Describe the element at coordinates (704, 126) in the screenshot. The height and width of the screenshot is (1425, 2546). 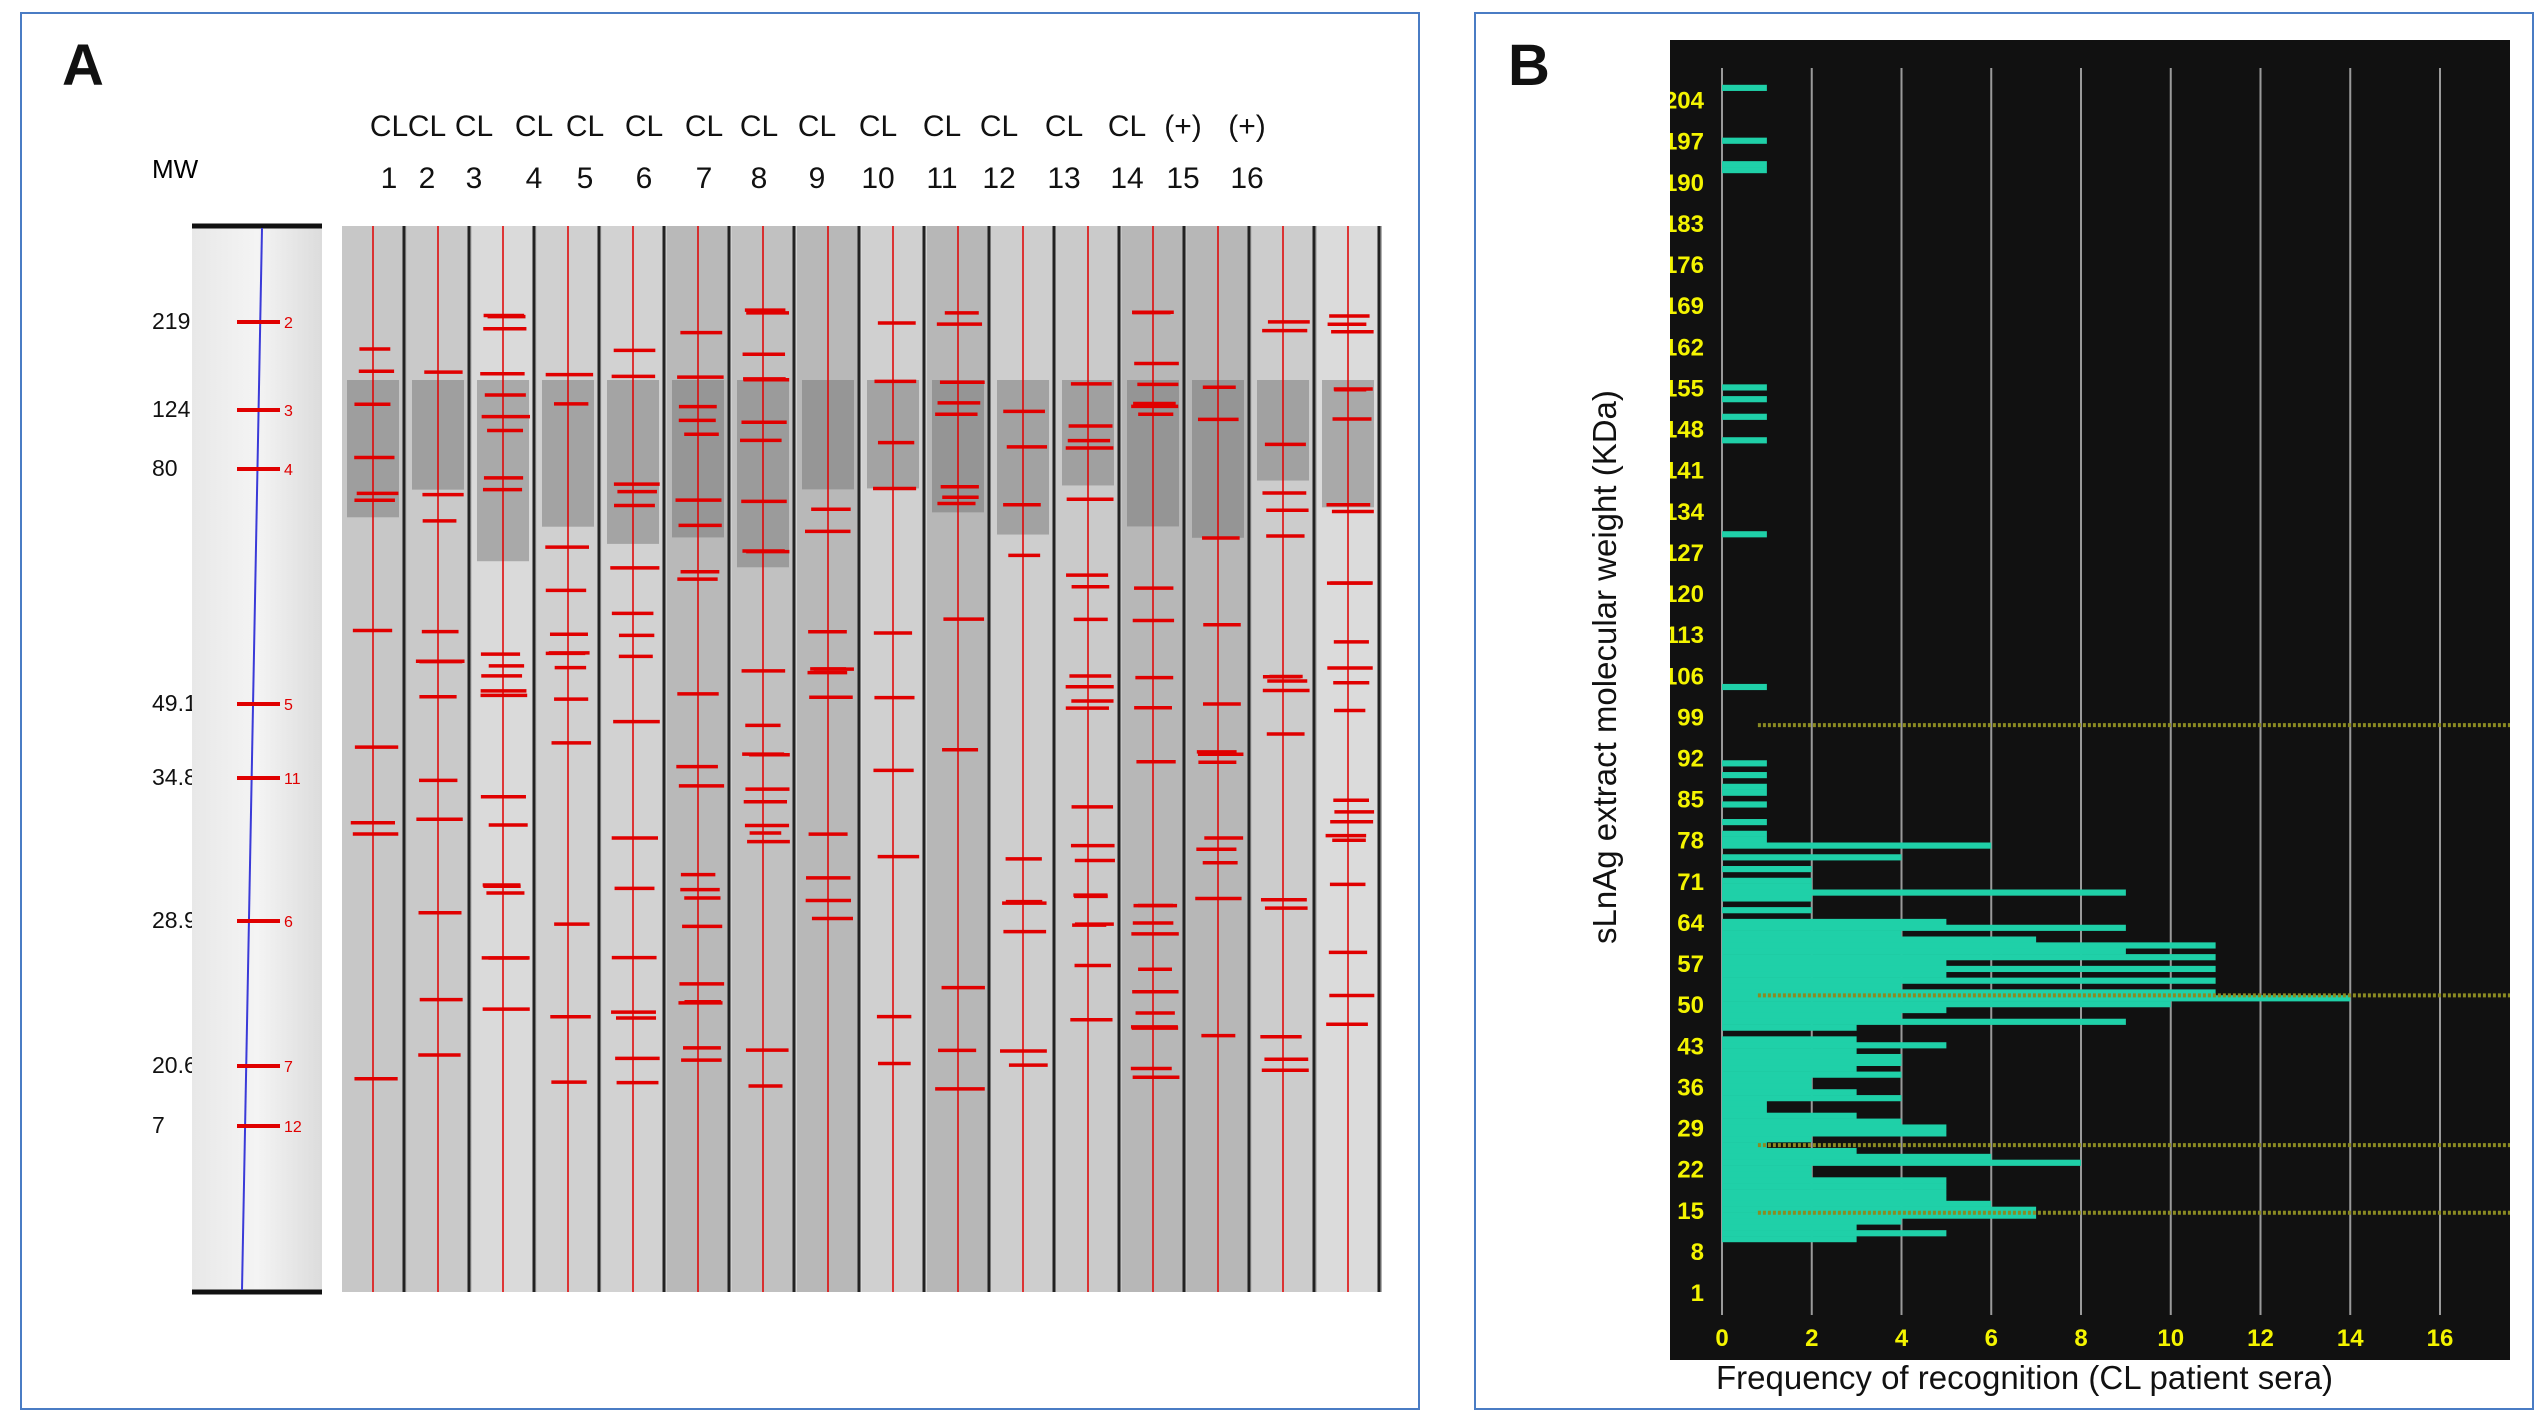
I see `lane-7-group-label: CL` at that location.